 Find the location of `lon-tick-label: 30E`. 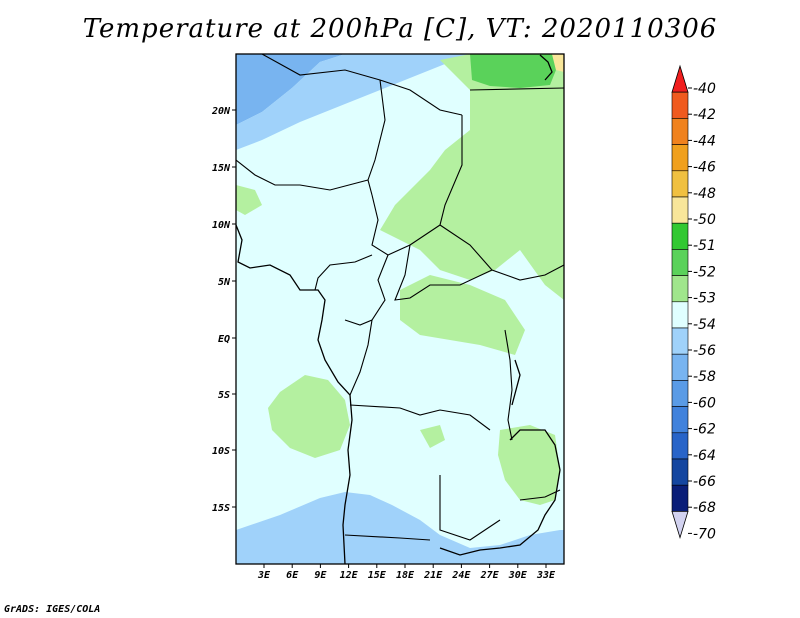

lon-tick-label: 30E is located at coordinates (518, 575).